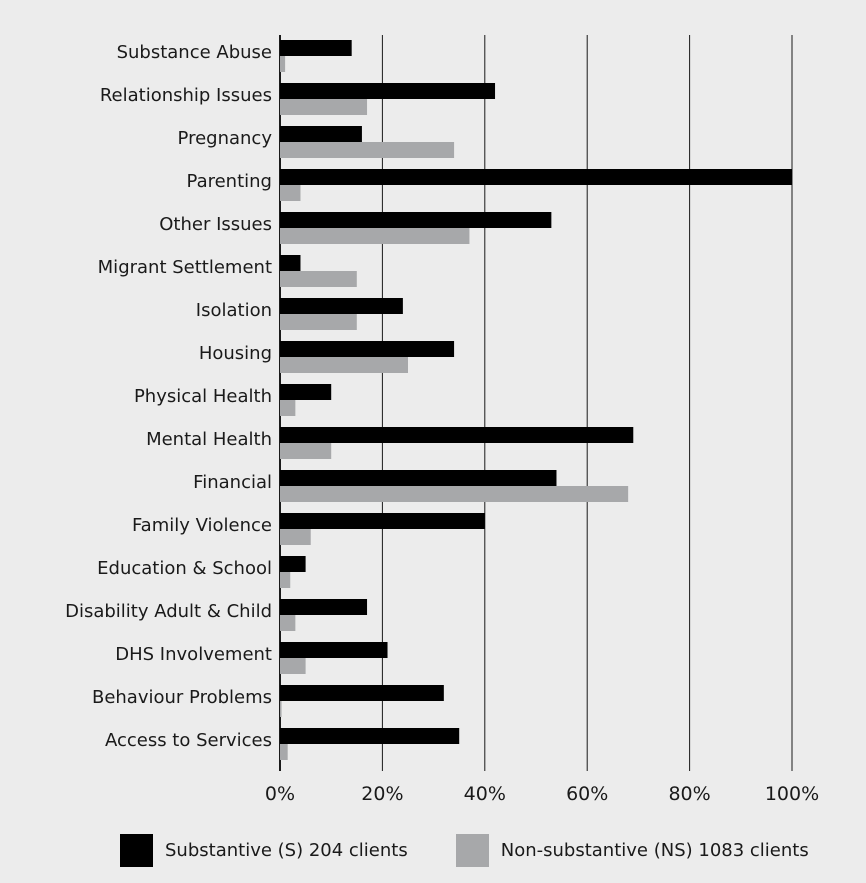 The image size is (866, 883). What do you see at coordinates (235, 353) in the screenshot?
I see `category-label: Housing` at bounding box center [235, 353].